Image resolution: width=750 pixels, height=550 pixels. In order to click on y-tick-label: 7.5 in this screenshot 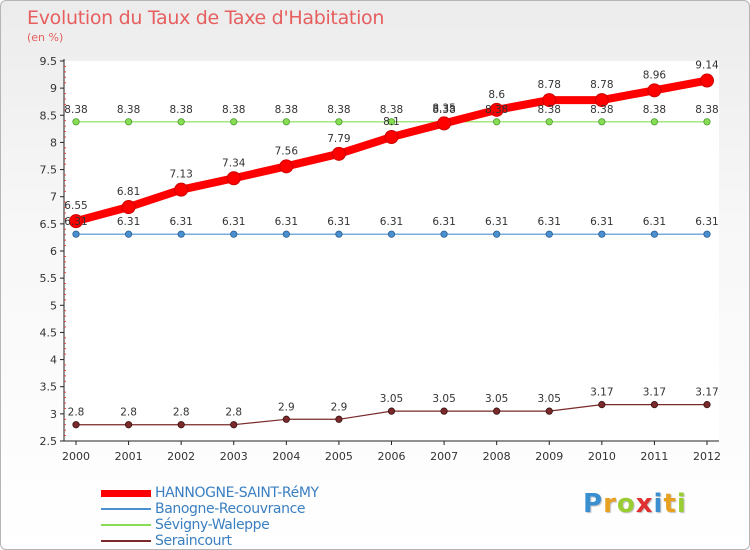, I will do `click(49, 170)`.